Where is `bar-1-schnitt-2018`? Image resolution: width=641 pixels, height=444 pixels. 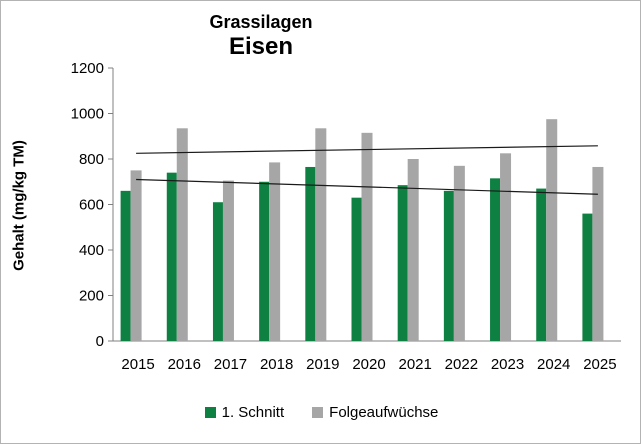 bar-1-schnitt-2018 is located at coordinates (264, 261).